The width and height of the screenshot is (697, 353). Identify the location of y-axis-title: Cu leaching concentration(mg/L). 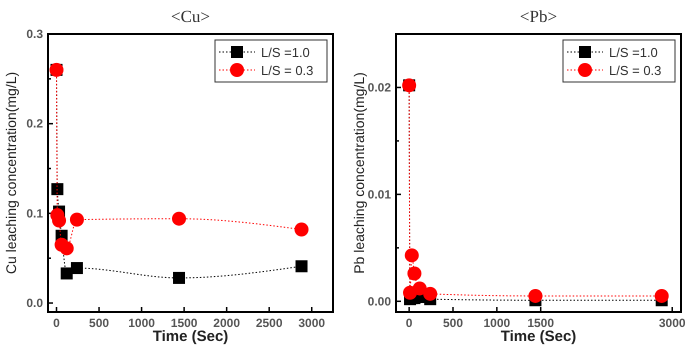
(11, 173).